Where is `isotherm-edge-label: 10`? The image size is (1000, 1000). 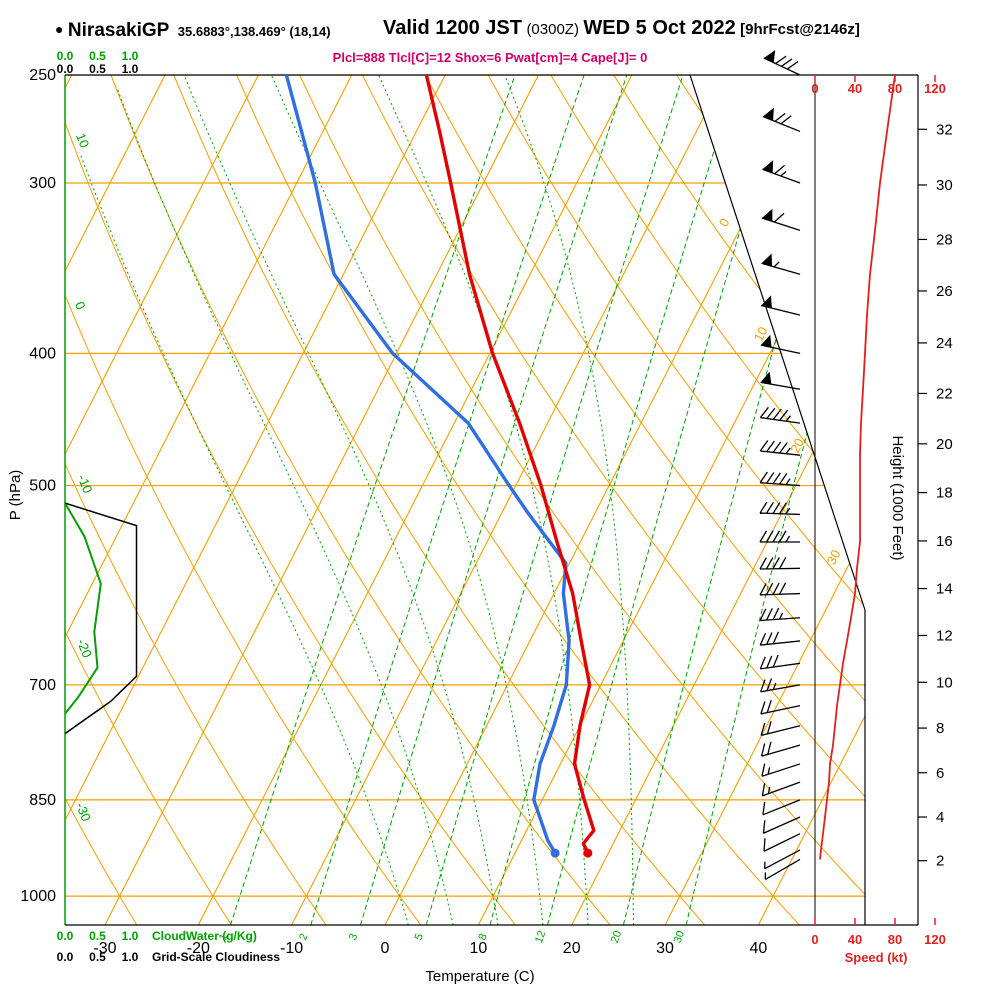 isotherm-edge-label: 10 is located at coordinates (761, 334).